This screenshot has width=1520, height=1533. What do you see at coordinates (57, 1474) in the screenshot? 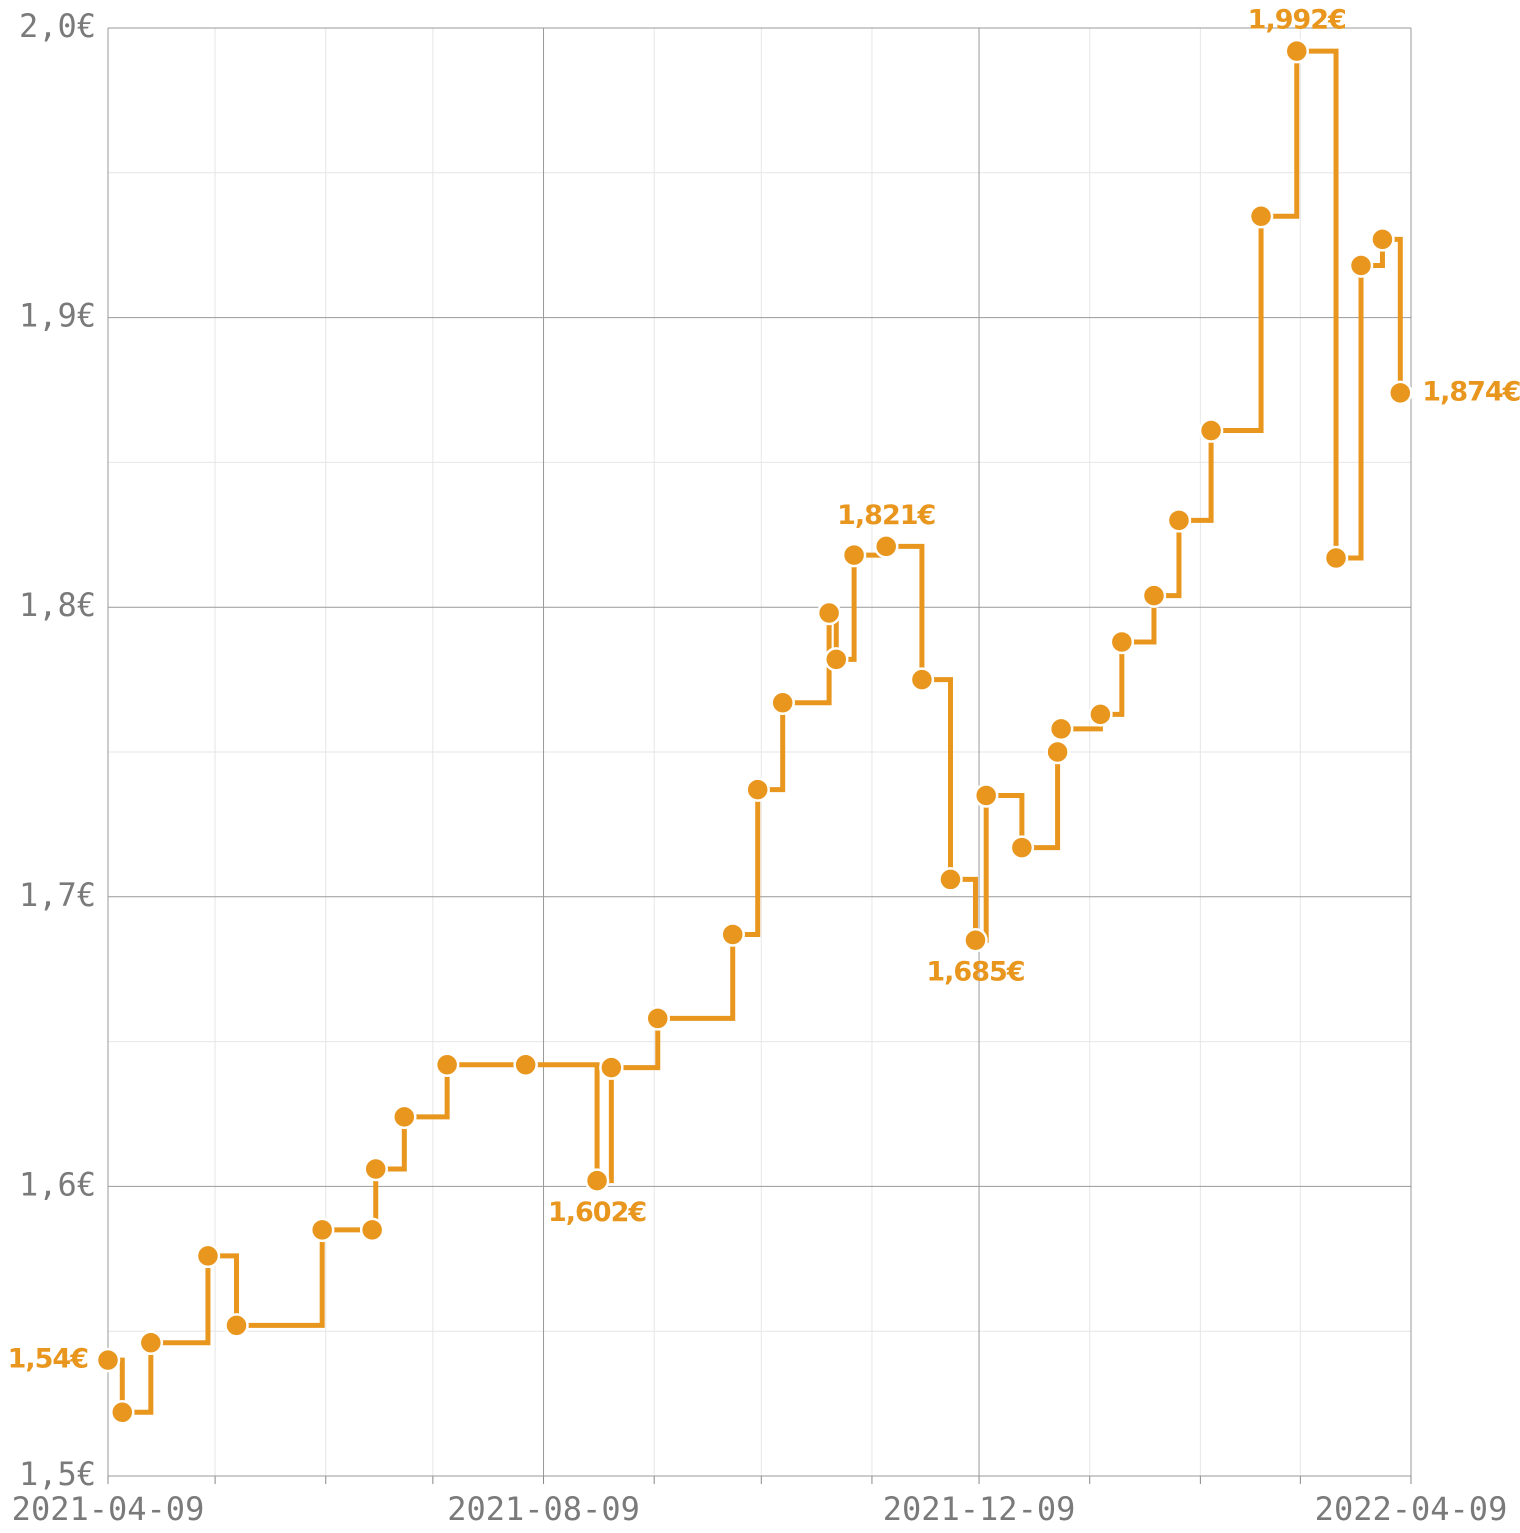
I see `y-tick-label: 1,5€` at bounding box center [57, 1474].